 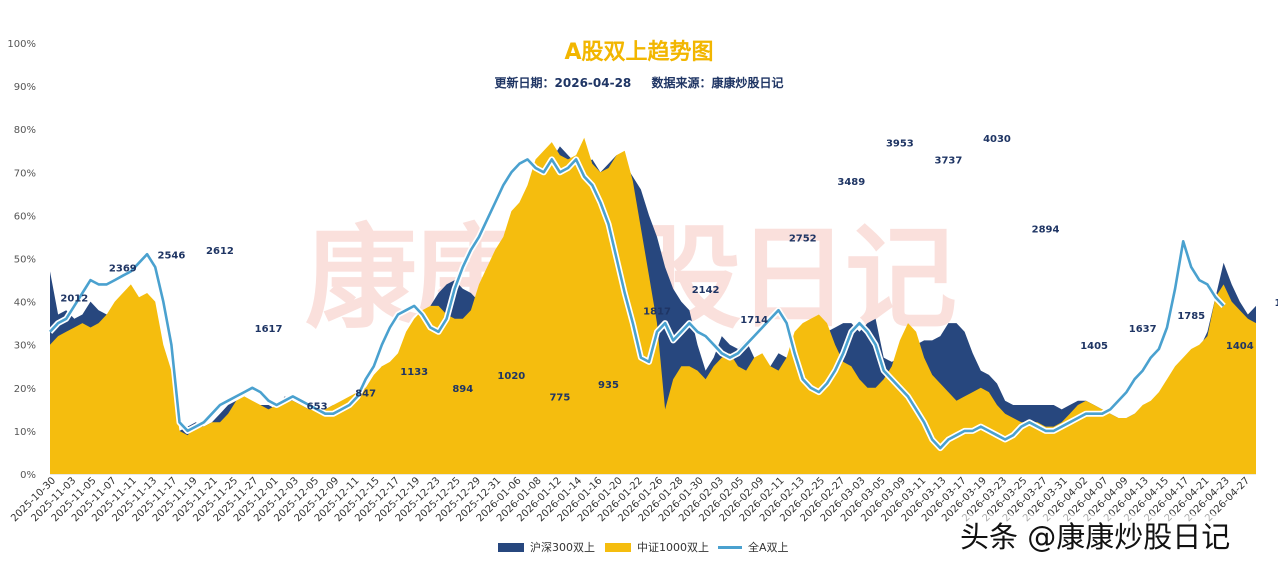 I want to click on data-label: 3737, so click(x=949, y=161).